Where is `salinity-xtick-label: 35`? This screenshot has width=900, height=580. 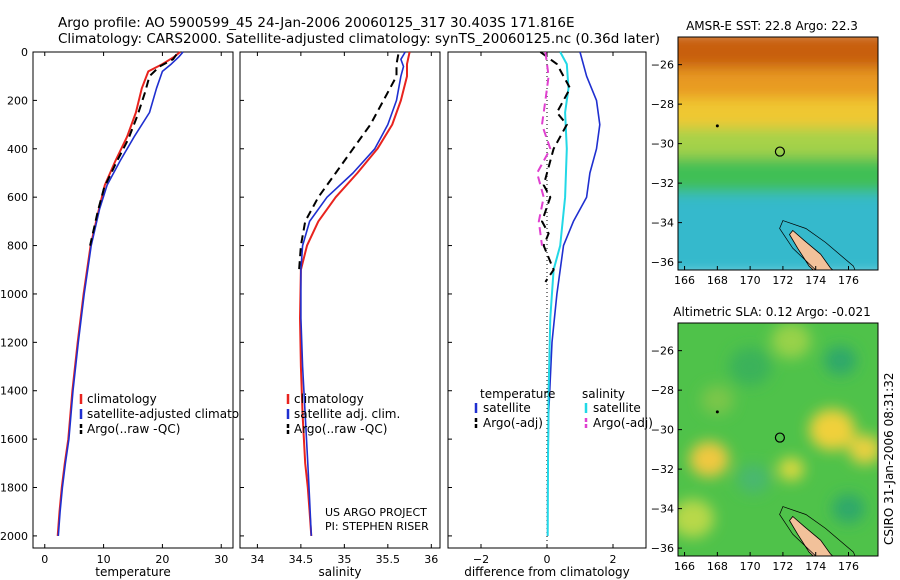
salinity-xtick-label: 35 is located at coordinates (344, 559).